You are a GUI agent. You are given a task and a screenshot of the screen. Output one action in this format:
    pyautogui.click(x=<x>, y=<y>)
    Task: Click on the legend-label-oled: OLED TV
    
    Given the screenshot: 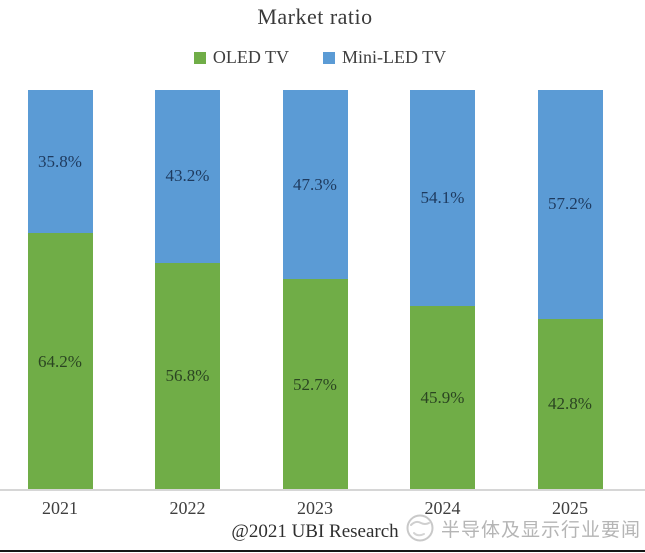 What is the action you would take?
    pyautogui.click(x=250, y=57)
    